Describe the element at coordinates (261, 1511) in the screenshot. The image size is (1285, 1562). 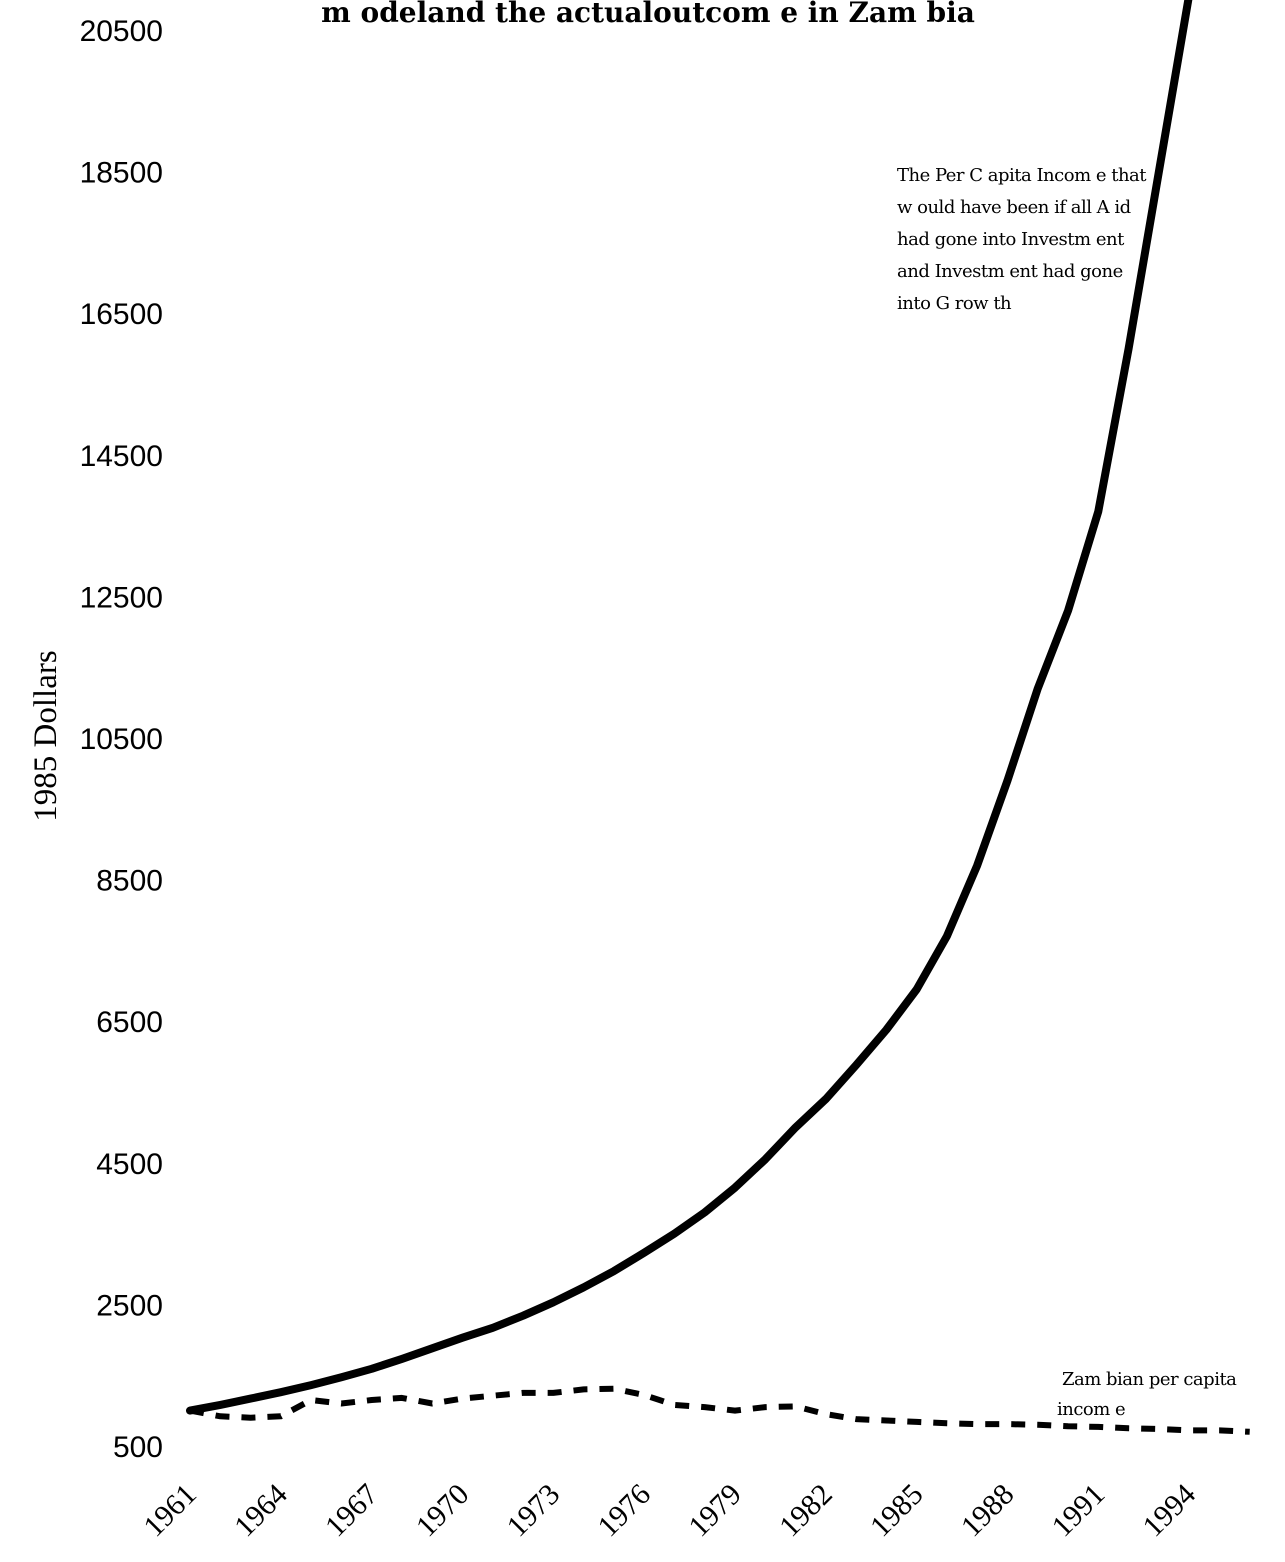
I see `x-tick-label: 1964` at that location.